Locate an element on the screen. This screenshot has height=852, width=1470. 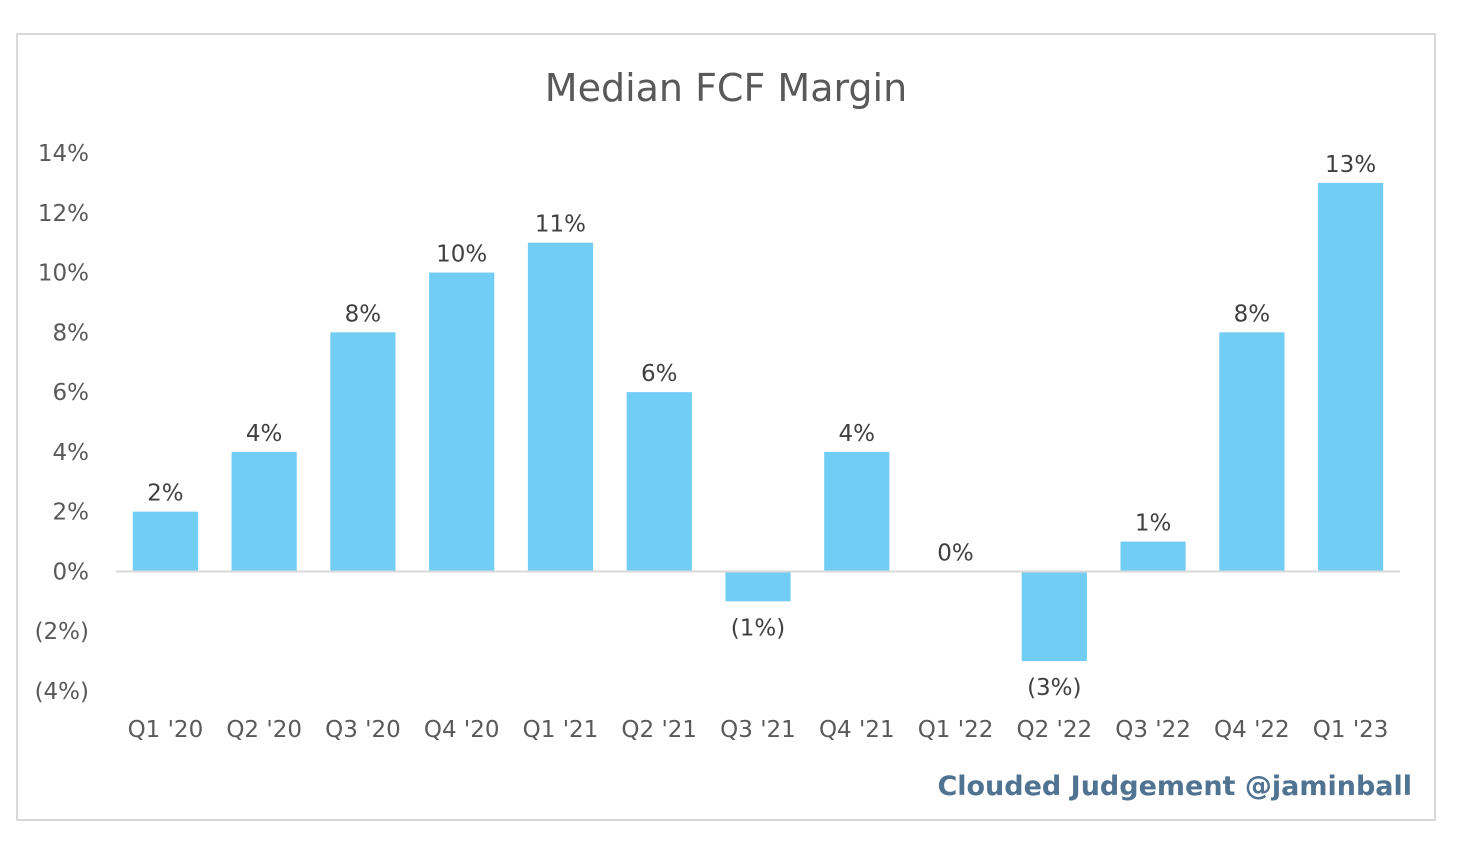
x-tick-label: Q1 '21 is located at coordinates (561, 730).